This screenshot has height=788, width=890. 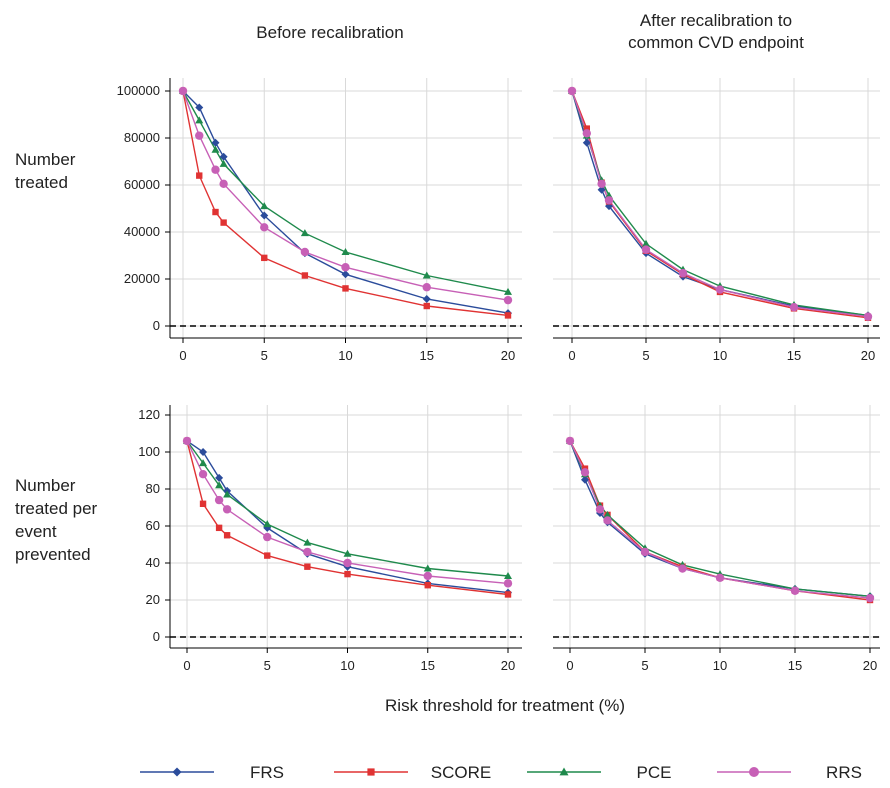 I want to click on legend-item-score: SCORE, so click(x=412, y=772).